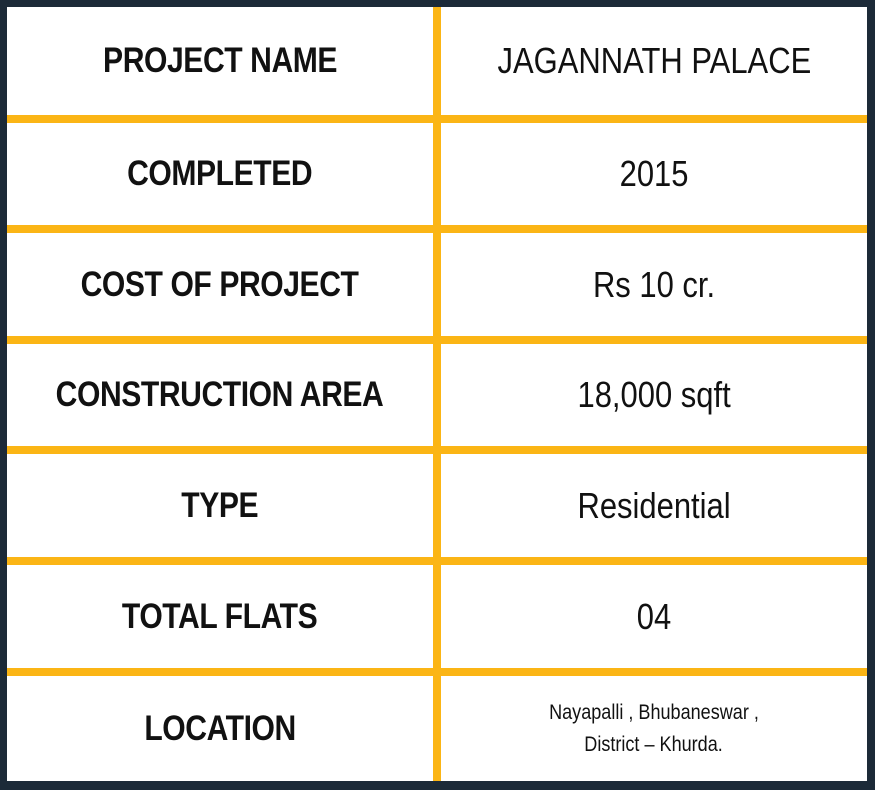 This screenshot has width=875, height=790. Describe the element at coordinates (654, 712) in the screenshot. I see `location-line-1: Nayapalli , Bhubaneswar ,` at that location.